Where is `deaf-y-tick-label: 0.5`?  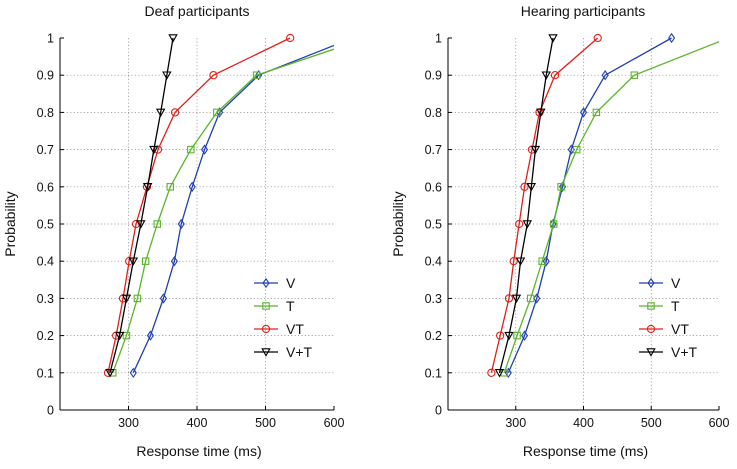
deaf-y-tick-label: 0.5 is located at coordinates (45, 225).